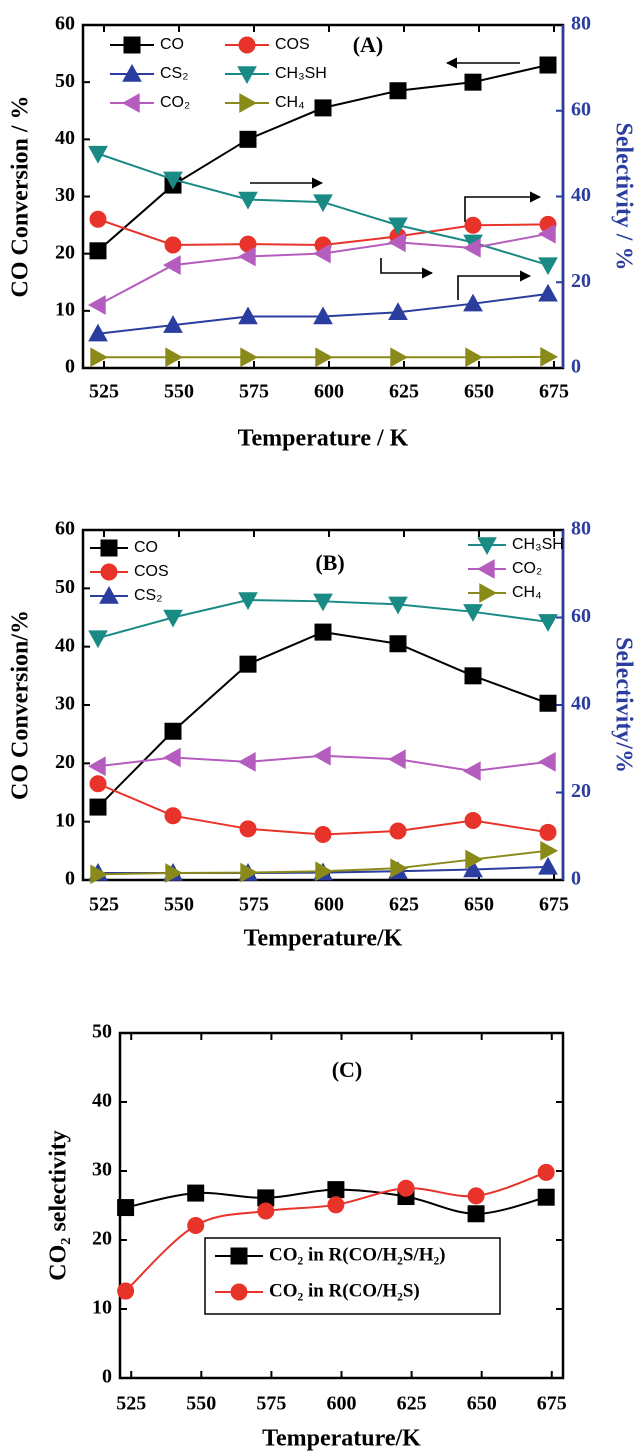 This screenshot has height=1452, width=641. What do you see at coordinates (581, 704) in the screenshot?
I see `y2-tick-label: 40` at bounding box center [581, 704].